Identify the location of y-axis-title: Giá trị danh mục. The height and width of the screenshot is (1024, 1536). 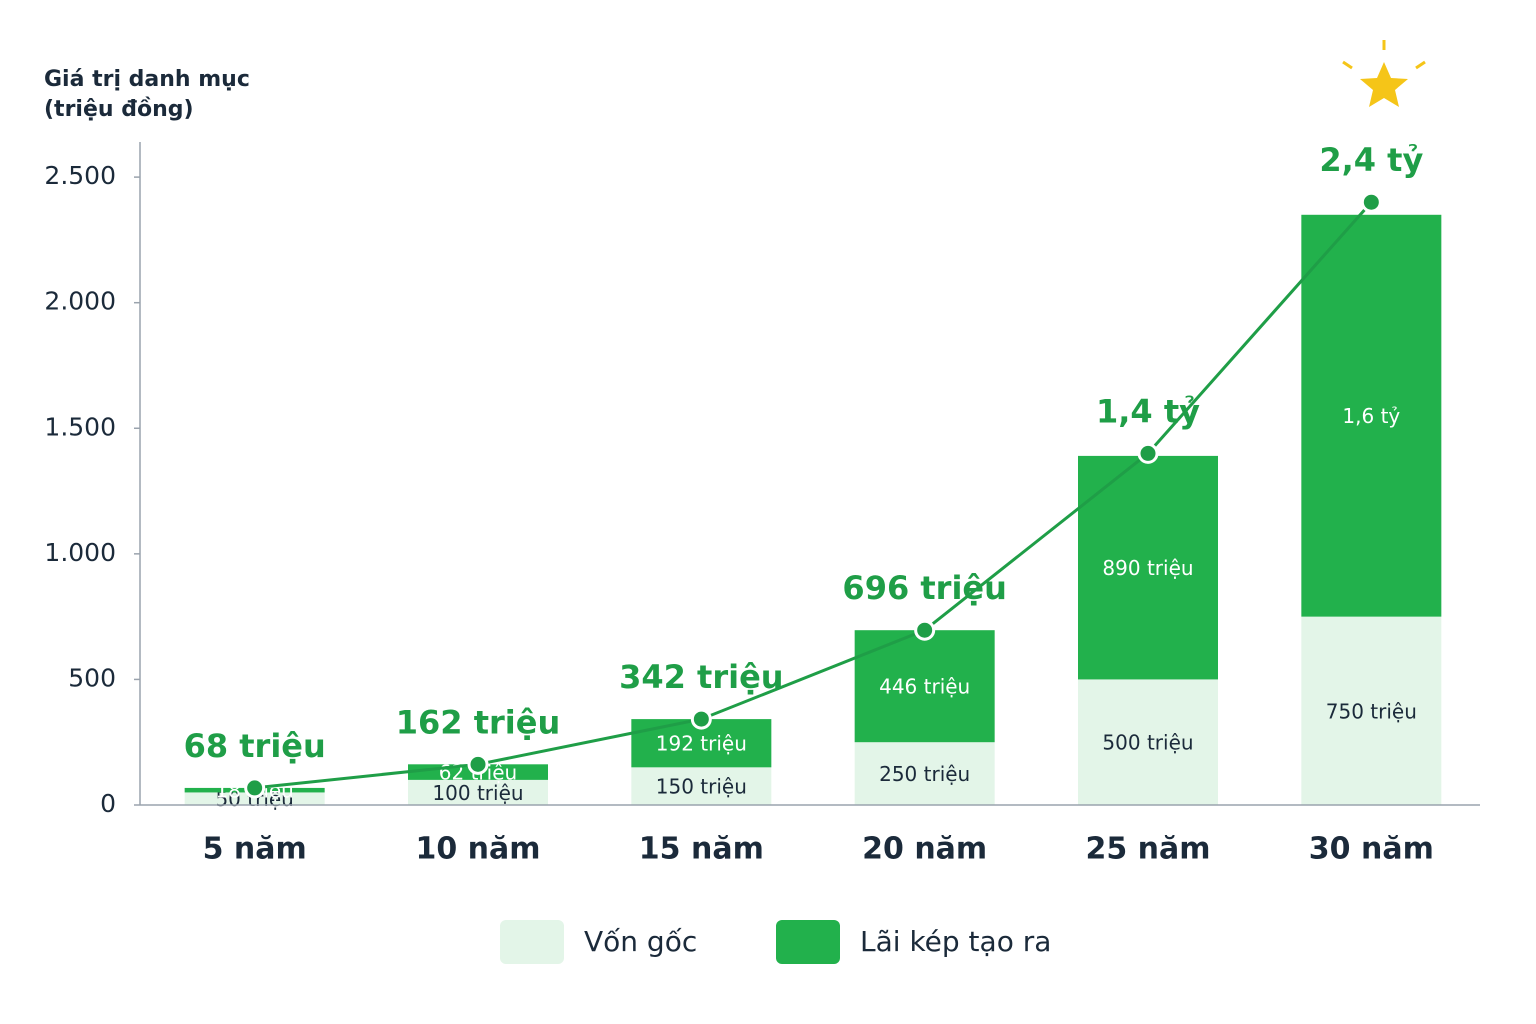
(147, 79).